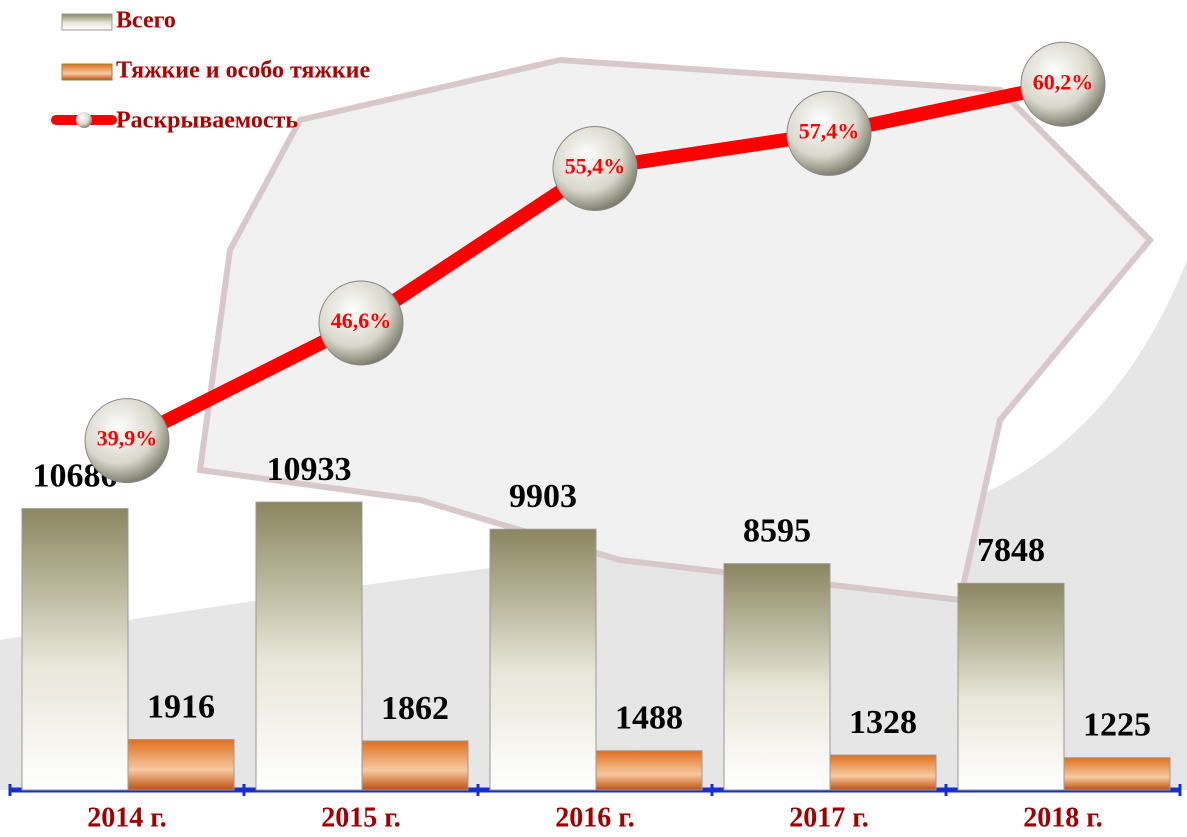  I want to click on data-label: 1225, so click(1117, 725).